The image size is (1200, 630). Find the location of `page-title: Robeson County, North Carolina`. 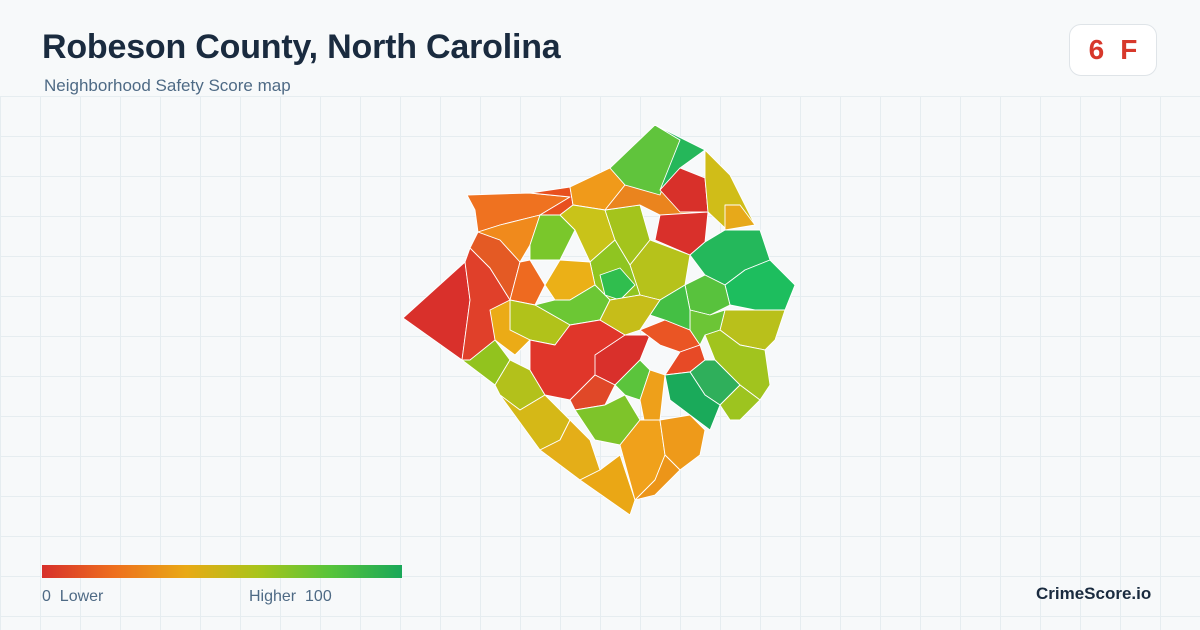

page-title: Robeson County, North Carolina is located at coordinates (301, 47).